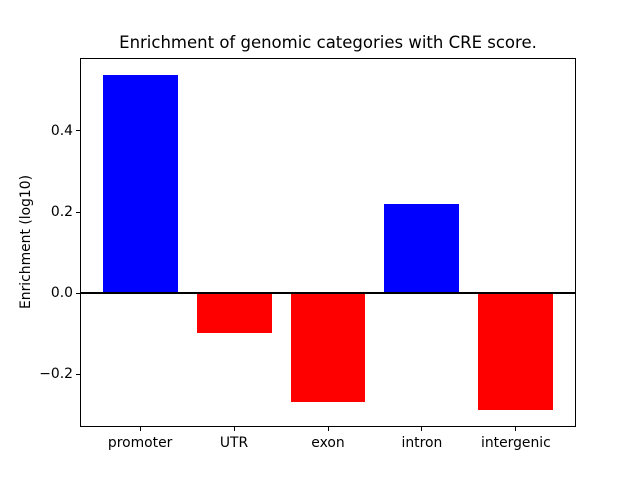 The height and width of the screenshot is (480, 640). What do you see at coordinates (61, 130) in the screenshot?
I see `y-tick-label: 0.4` at bounding box center [61, 130].